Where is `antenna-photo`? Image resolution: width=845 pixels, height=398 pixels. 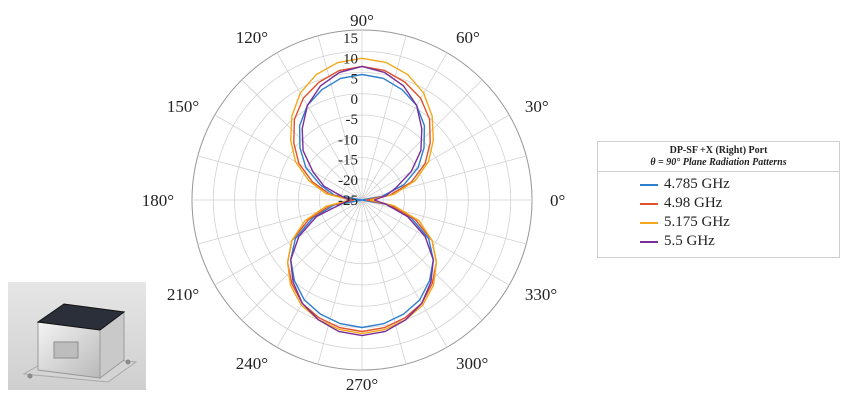
antenna-photo is located at coordinates (77, 336).